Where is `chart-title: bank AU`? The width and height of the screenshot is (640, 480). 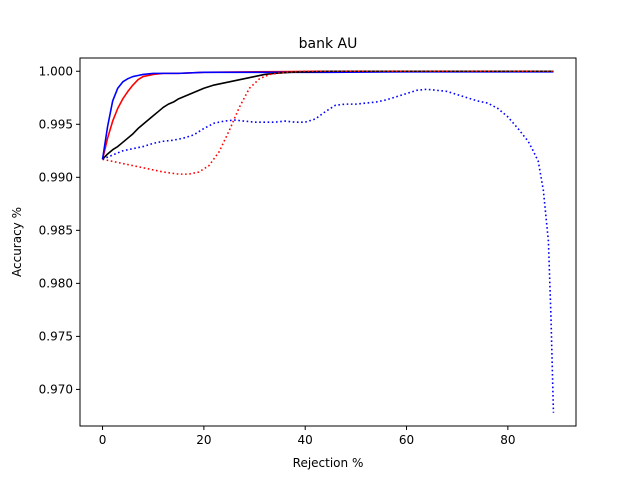 chart-title: bank AU is located at coordinates (328, 44).